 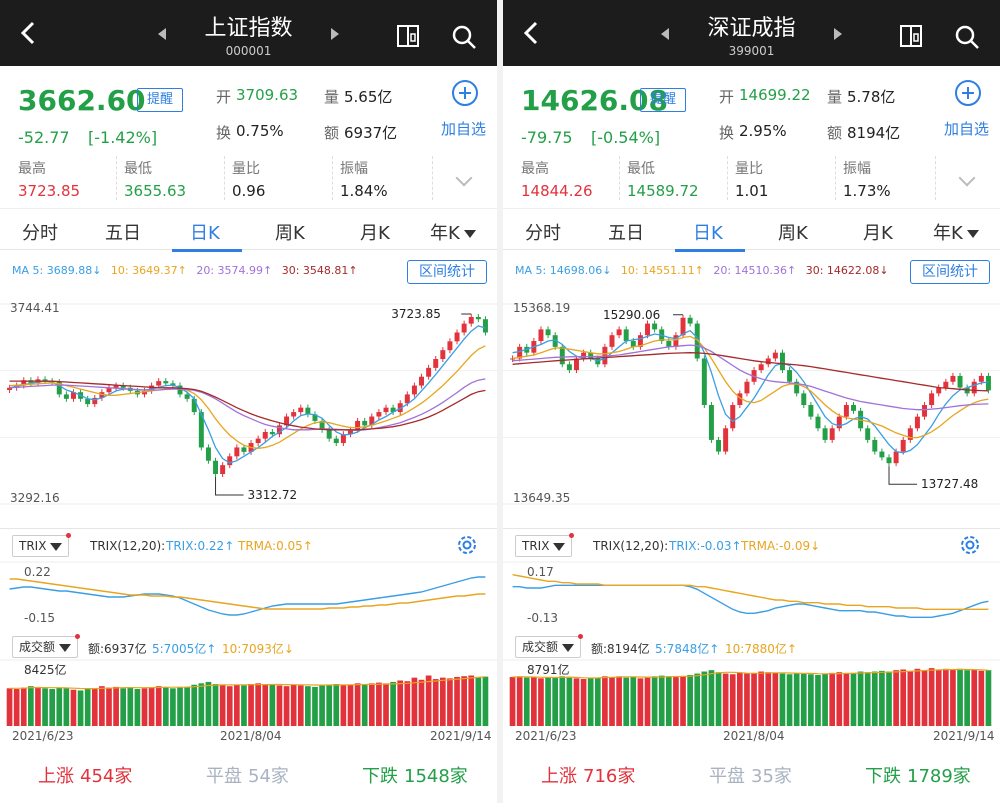 What do you see at coordinates (751, 408) in the screenshot?
I see `candlestick-chart: 15368.19 13649.35 15290.06 13727.48` at bounding box center [751, 408].